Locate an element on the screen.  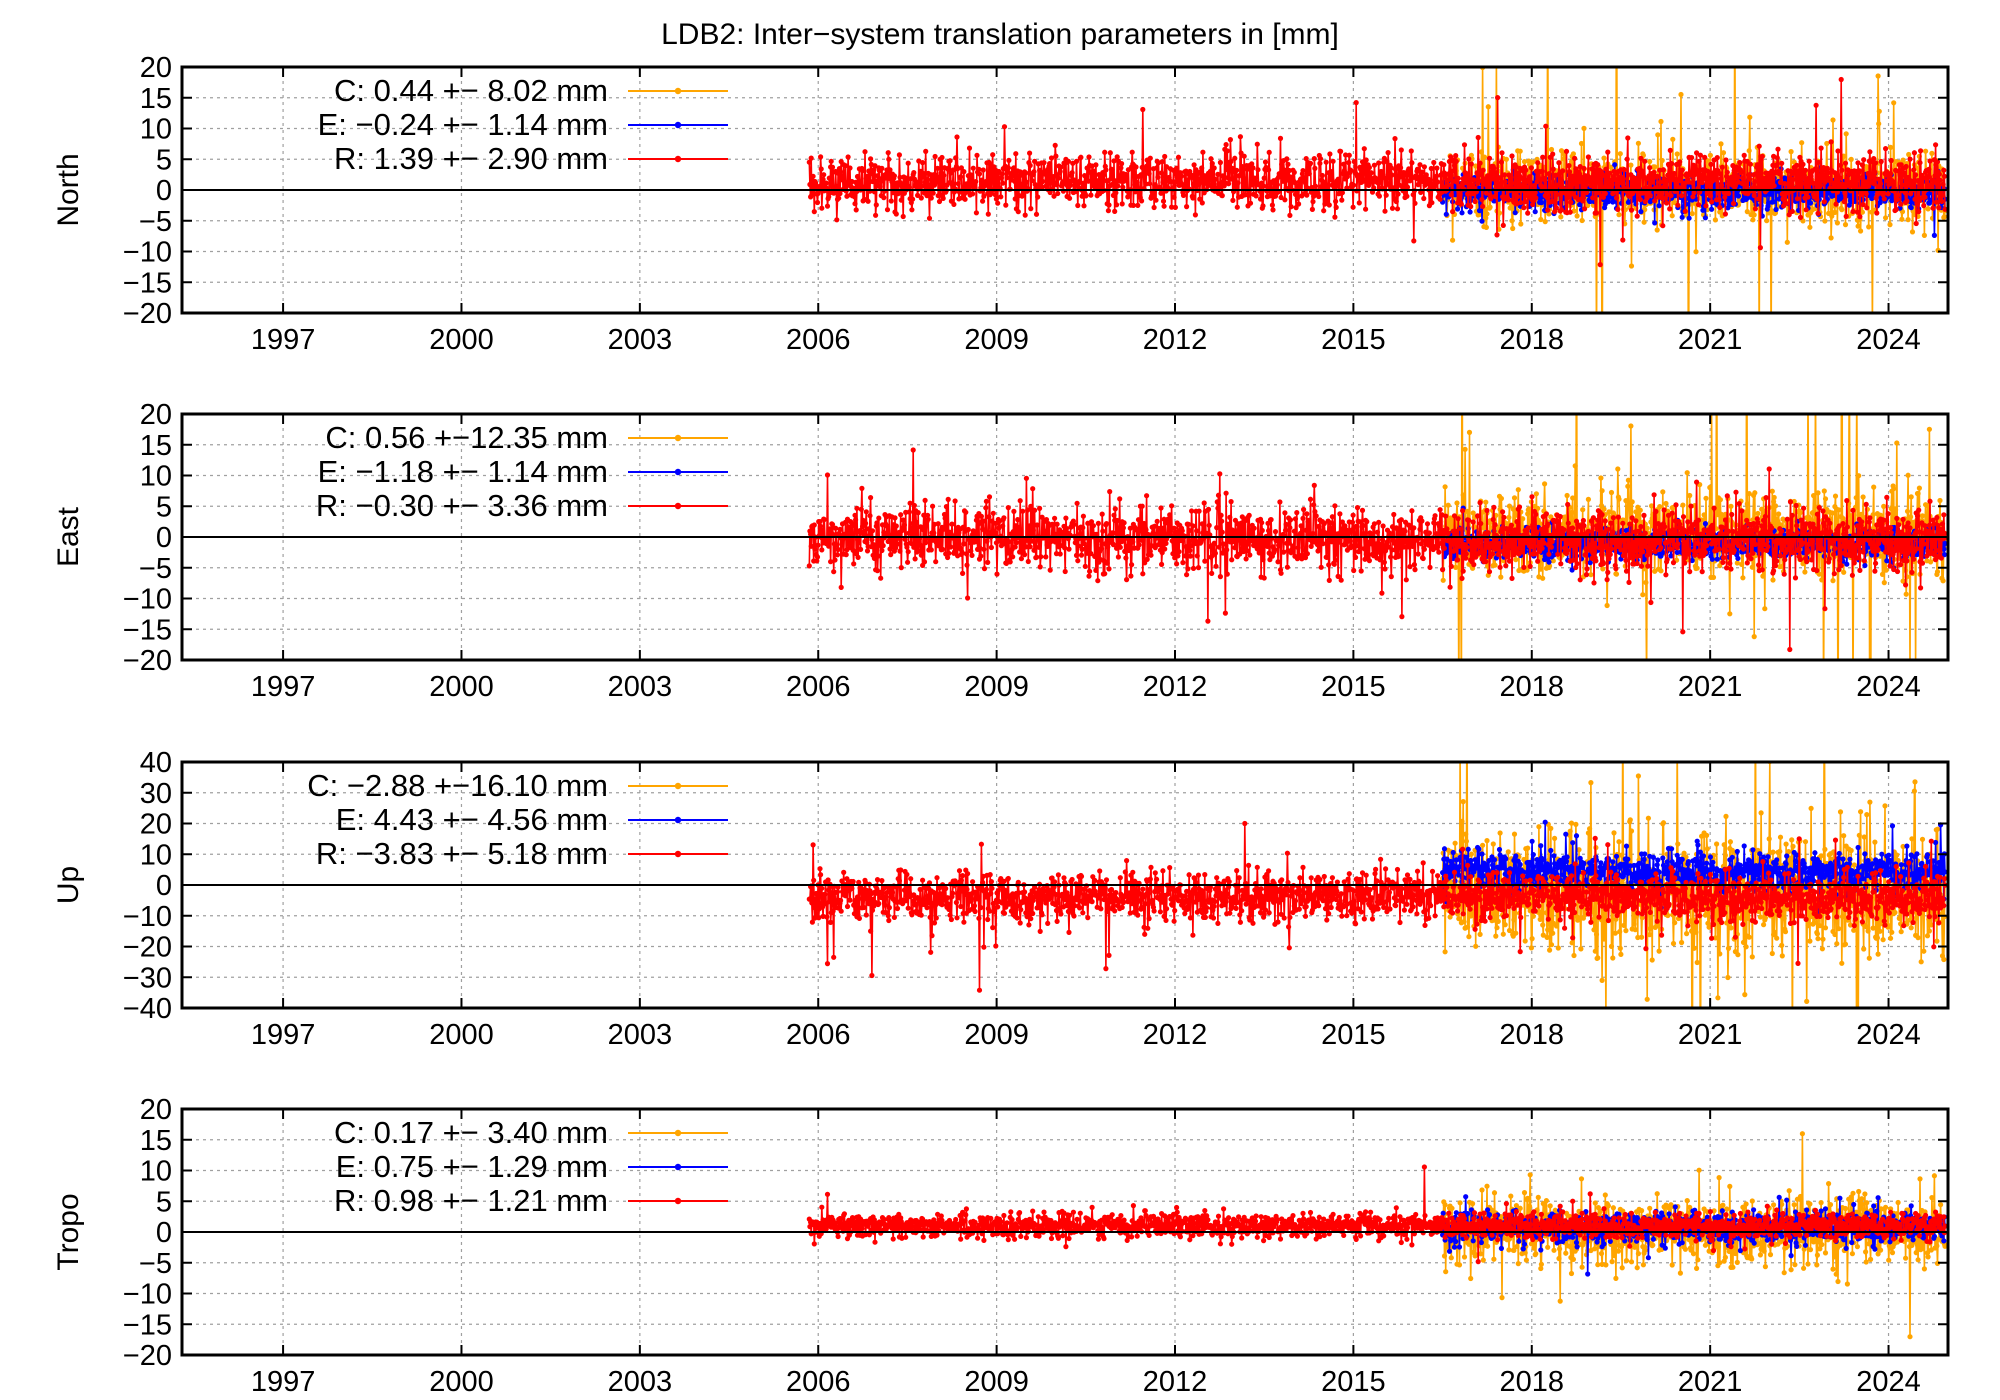
legend-label-E: E: 4.43 +− 4.56 mm is located at coordinates (472, 819).